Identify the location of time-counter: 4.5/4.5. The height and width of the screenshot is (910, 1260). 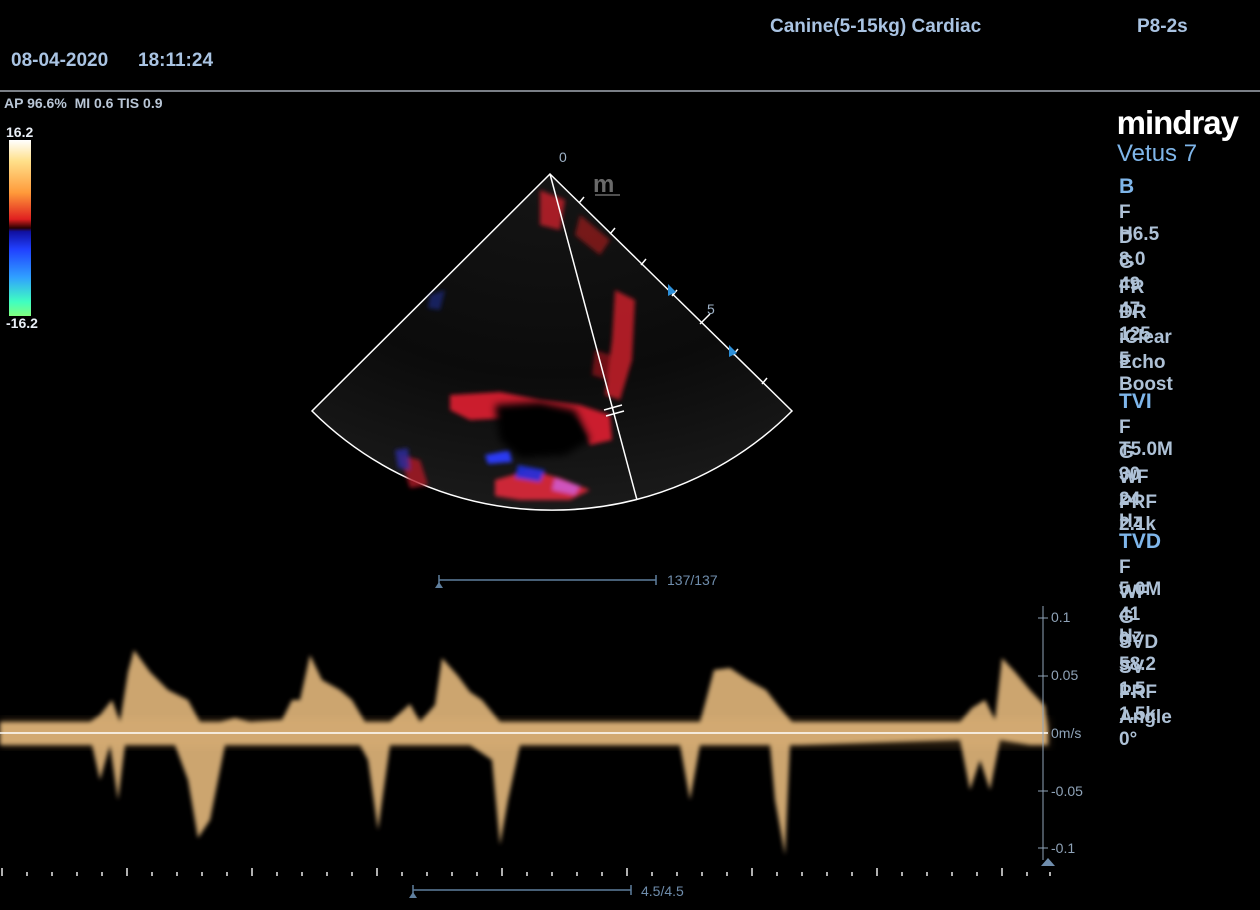
(662, 891).